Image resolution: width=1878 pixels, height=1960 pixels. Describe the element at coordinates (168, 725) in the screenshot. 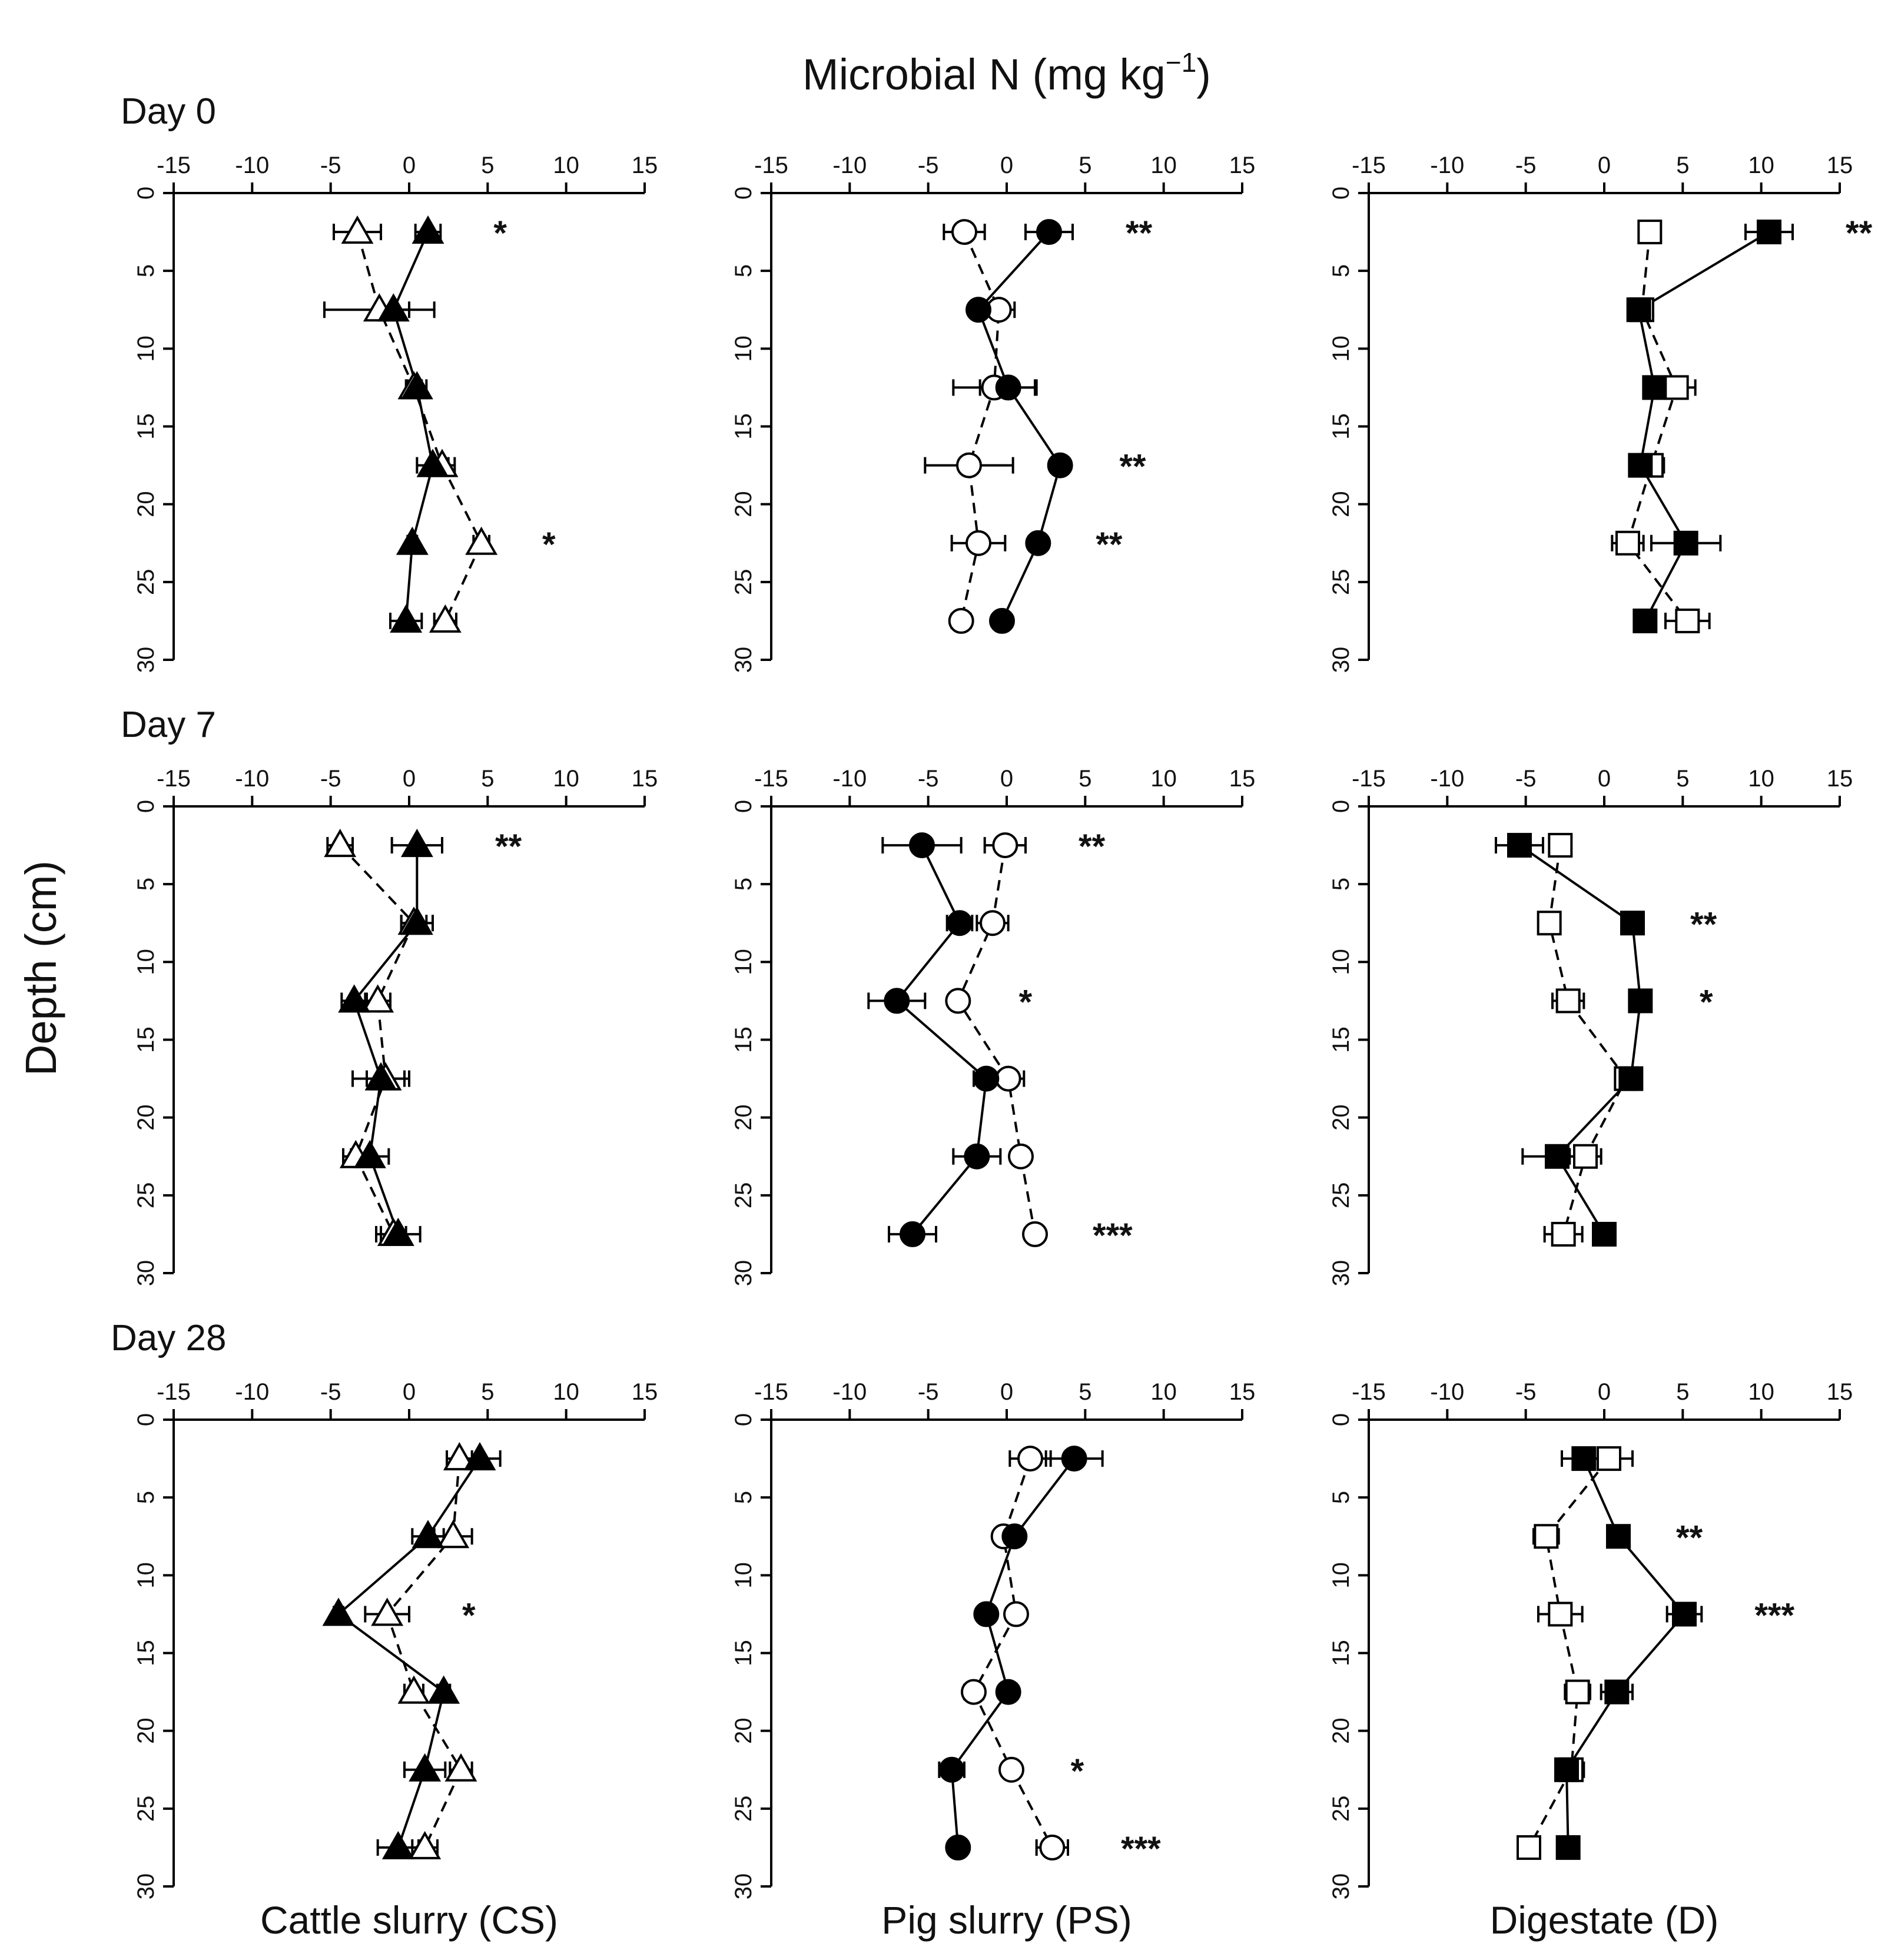

I see `day-label: Day 7` at that location.